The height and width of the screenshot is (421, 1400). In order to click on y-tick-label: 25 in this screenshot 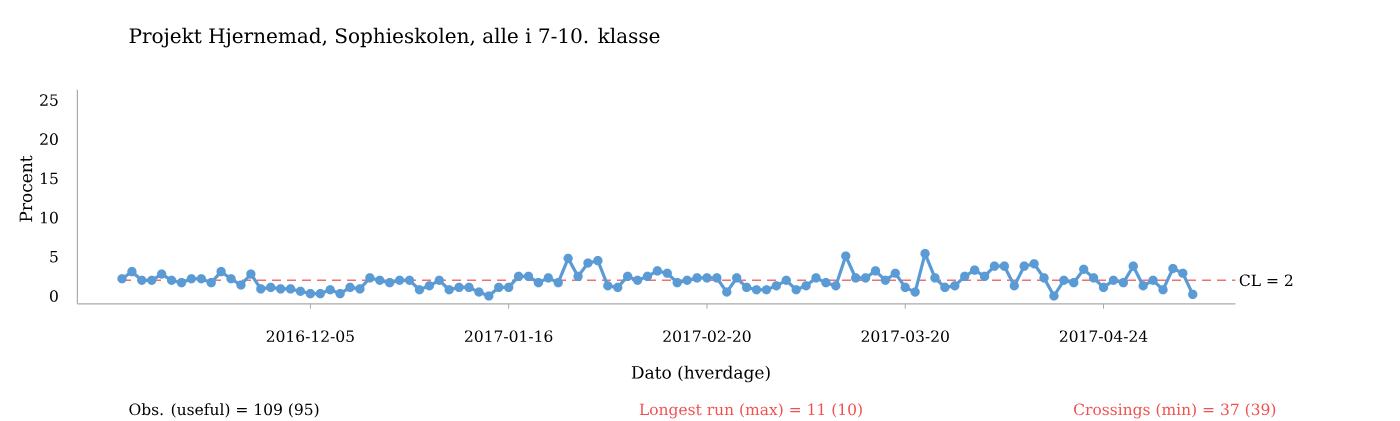, I will do `click(49, 100)`.